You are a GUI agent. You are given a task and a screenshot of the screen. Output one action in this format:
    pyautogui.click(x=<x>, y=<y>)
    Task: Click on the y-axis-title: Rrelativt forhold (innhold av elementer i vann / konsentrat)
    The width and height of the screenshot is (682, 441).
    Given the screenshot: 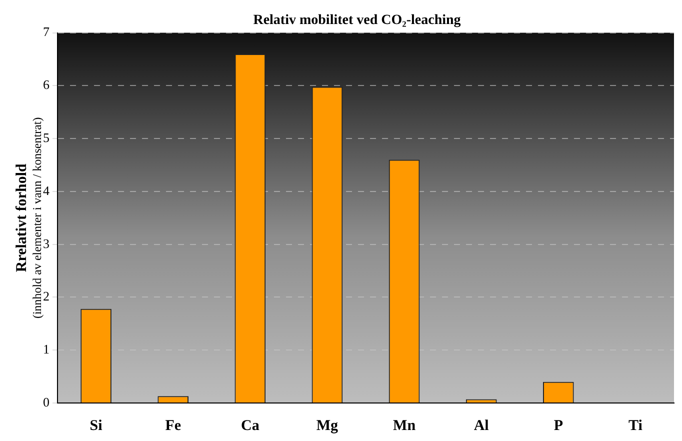 What is the action you would take?
    pyautogui.click(x=29, y=218)
    